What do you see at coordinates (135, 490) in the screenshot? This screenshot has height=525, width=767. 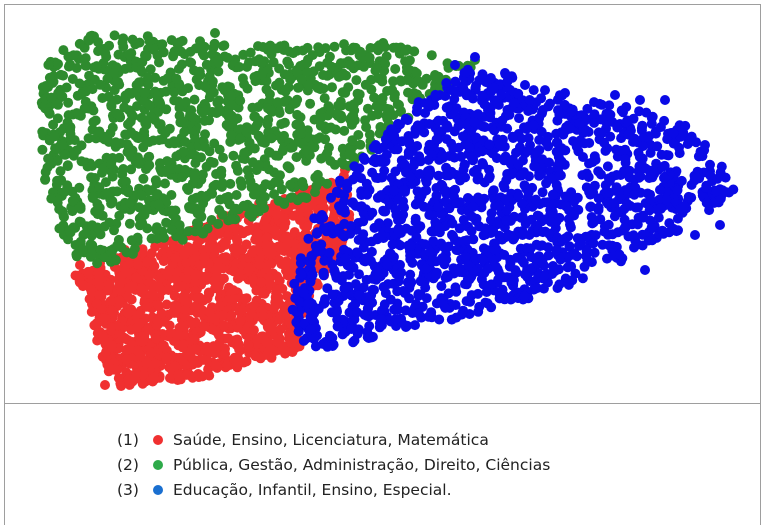 I see `legend-item-number: (3)` at bounding box center [135, 490].